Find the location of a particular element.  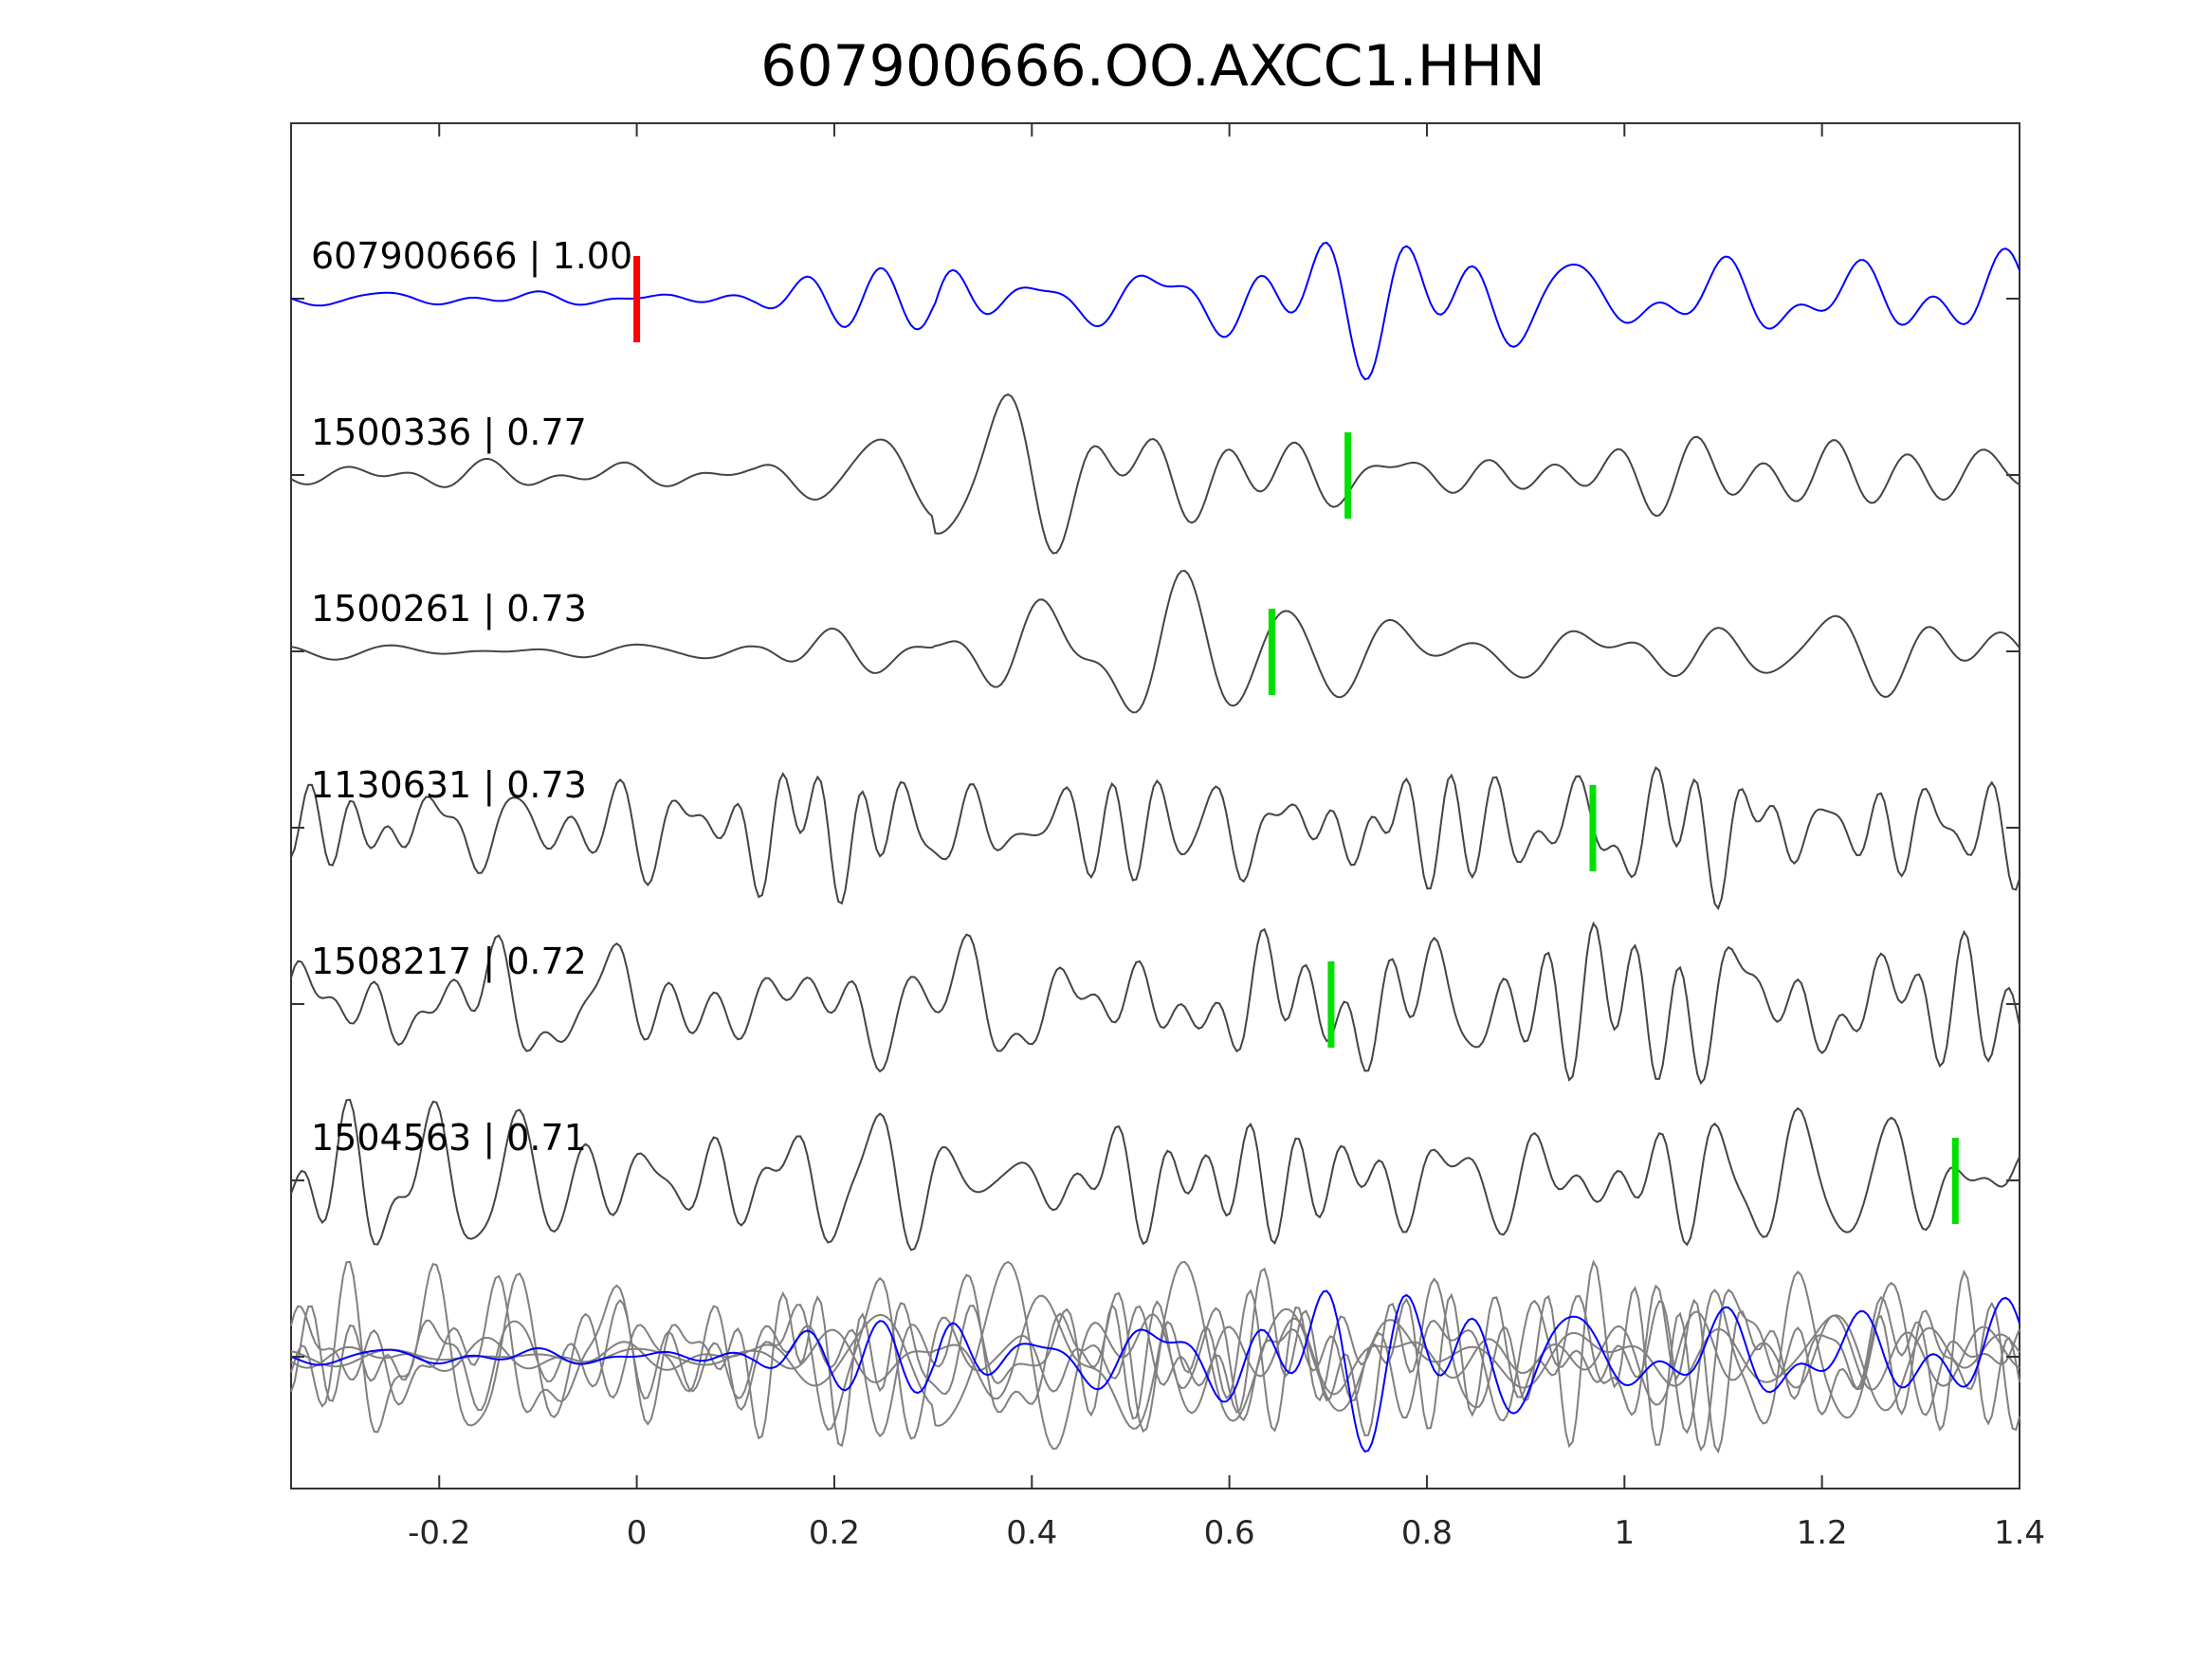

x-tick-label: 1.4 is located at coordinates (2019, 1533).